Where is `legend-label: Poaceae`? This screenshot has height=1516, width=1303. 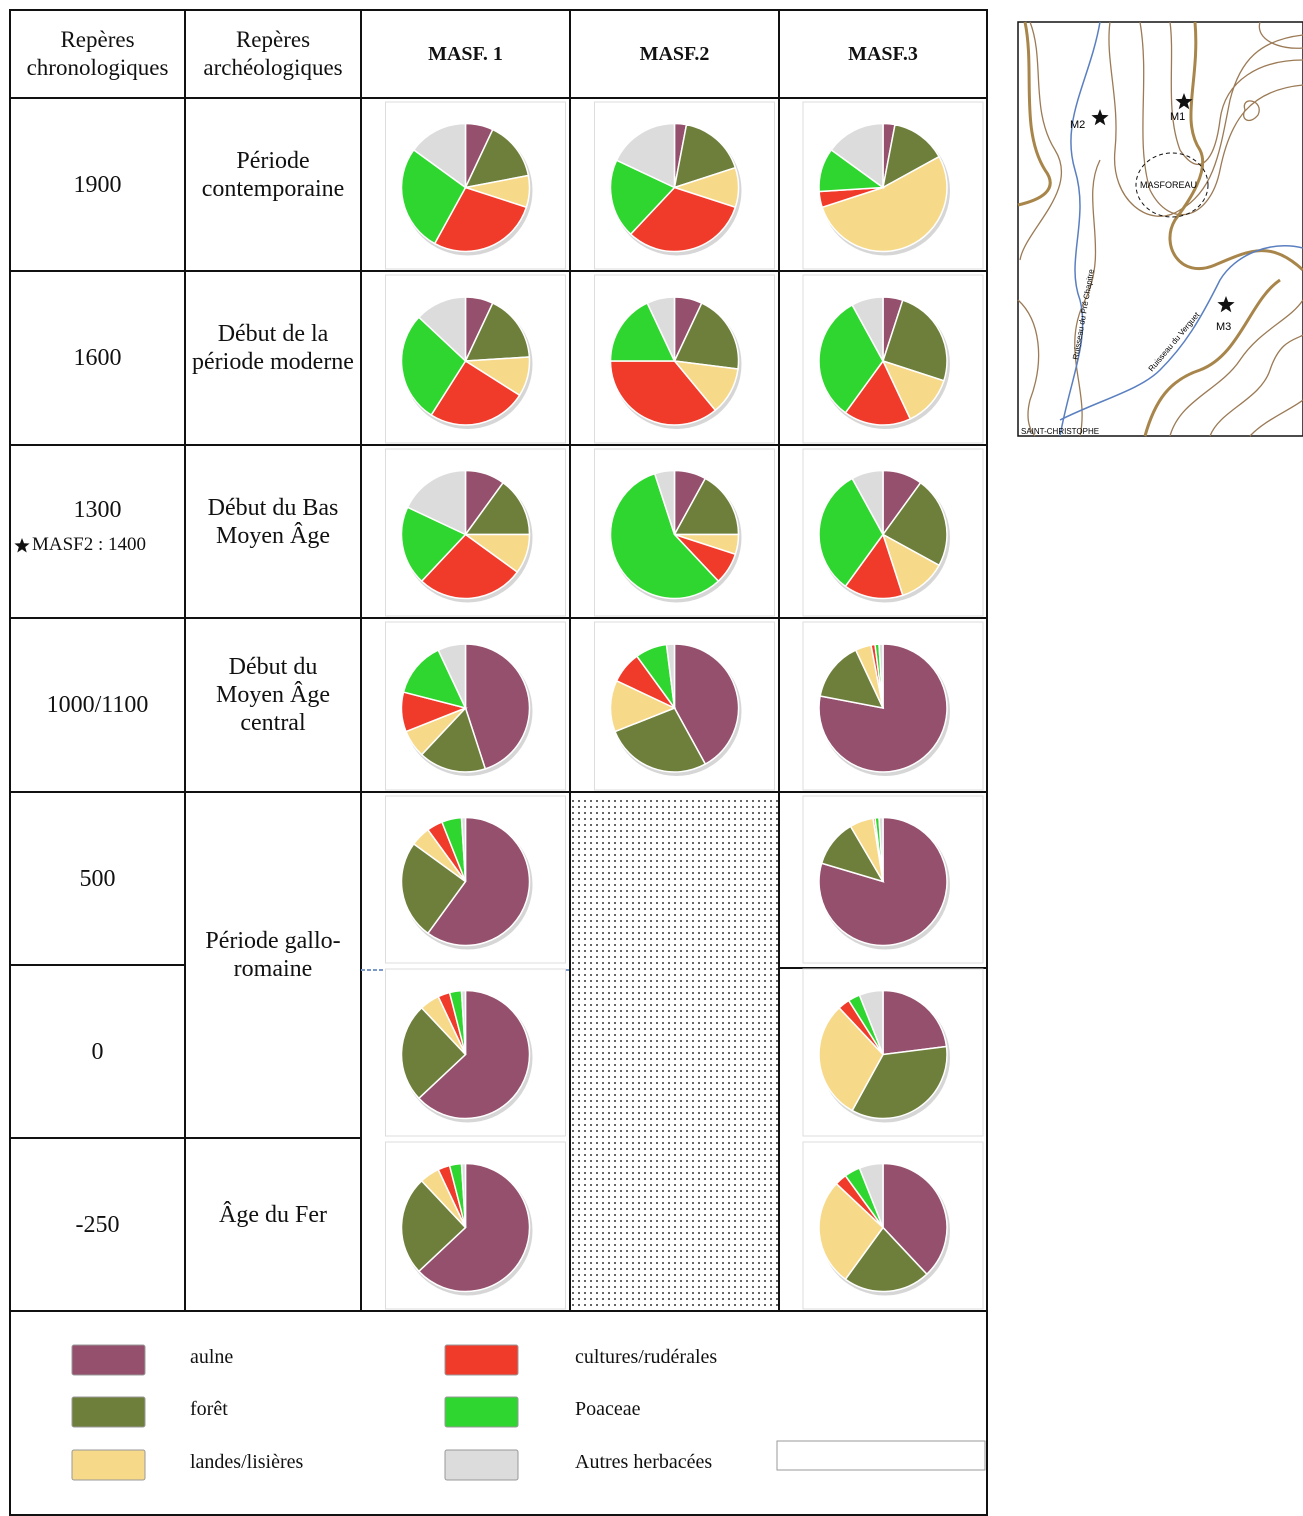
legend-label: Poaceae is located at coordinates (608, 1409).